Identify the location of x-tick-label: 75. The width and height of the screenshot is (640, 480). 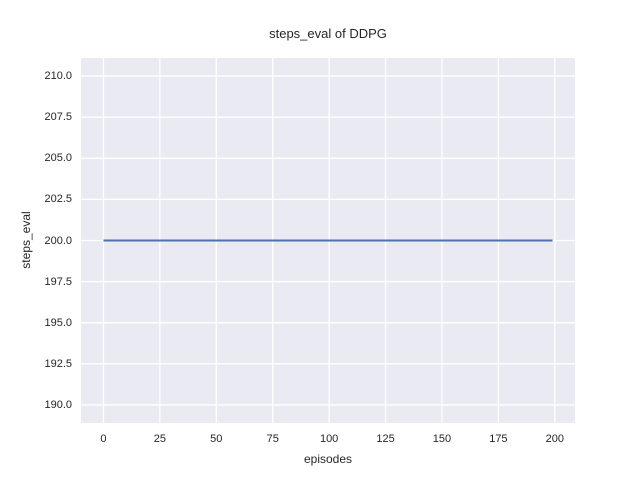
(272, 439).